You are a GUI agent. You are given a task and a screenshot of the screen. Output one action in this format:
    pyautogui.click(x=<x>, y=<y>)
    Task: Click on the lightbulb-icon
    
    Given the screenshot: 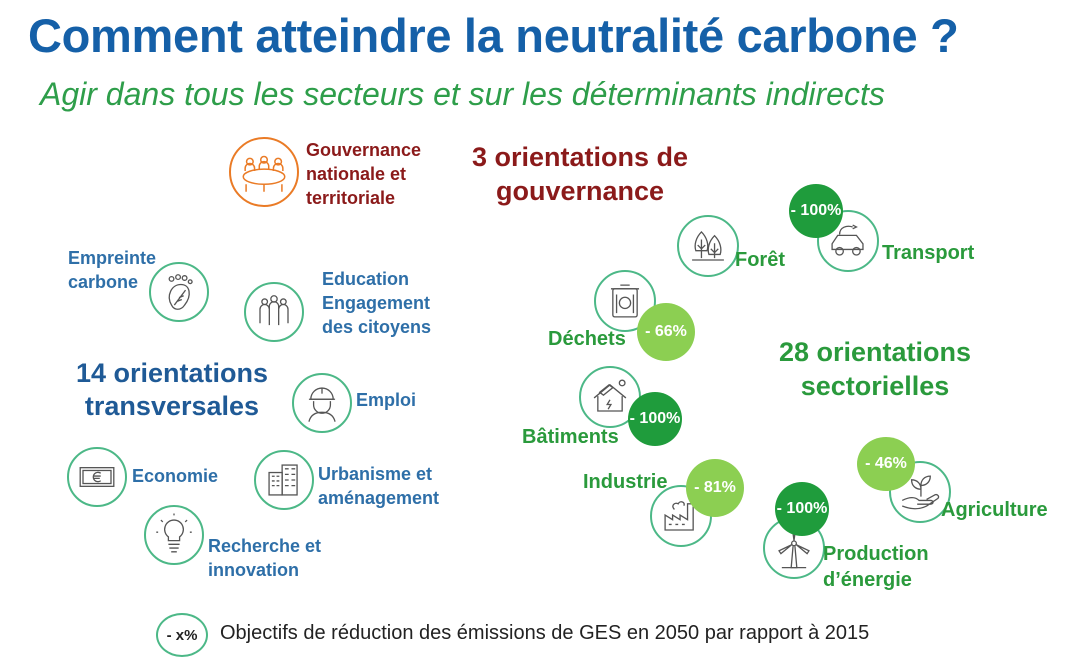 What is the action you would take?
    pyautogui.click(x=174, y=535)
    